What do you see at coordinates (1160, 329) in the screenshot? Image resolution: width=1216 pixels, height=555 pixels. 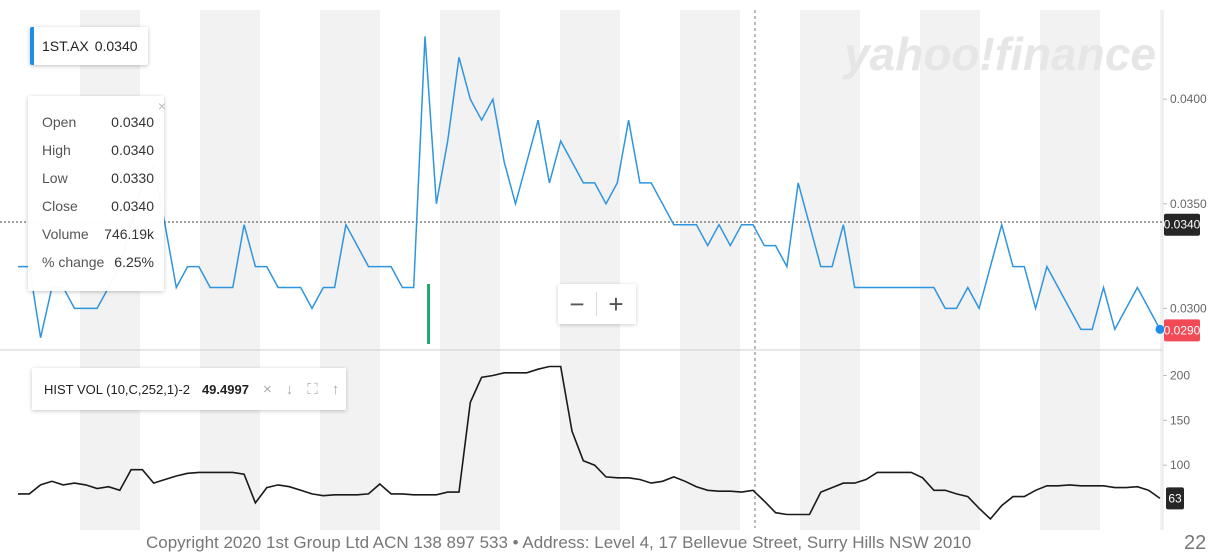 I see `price-end-dot` at bounding box center [1160, 329].